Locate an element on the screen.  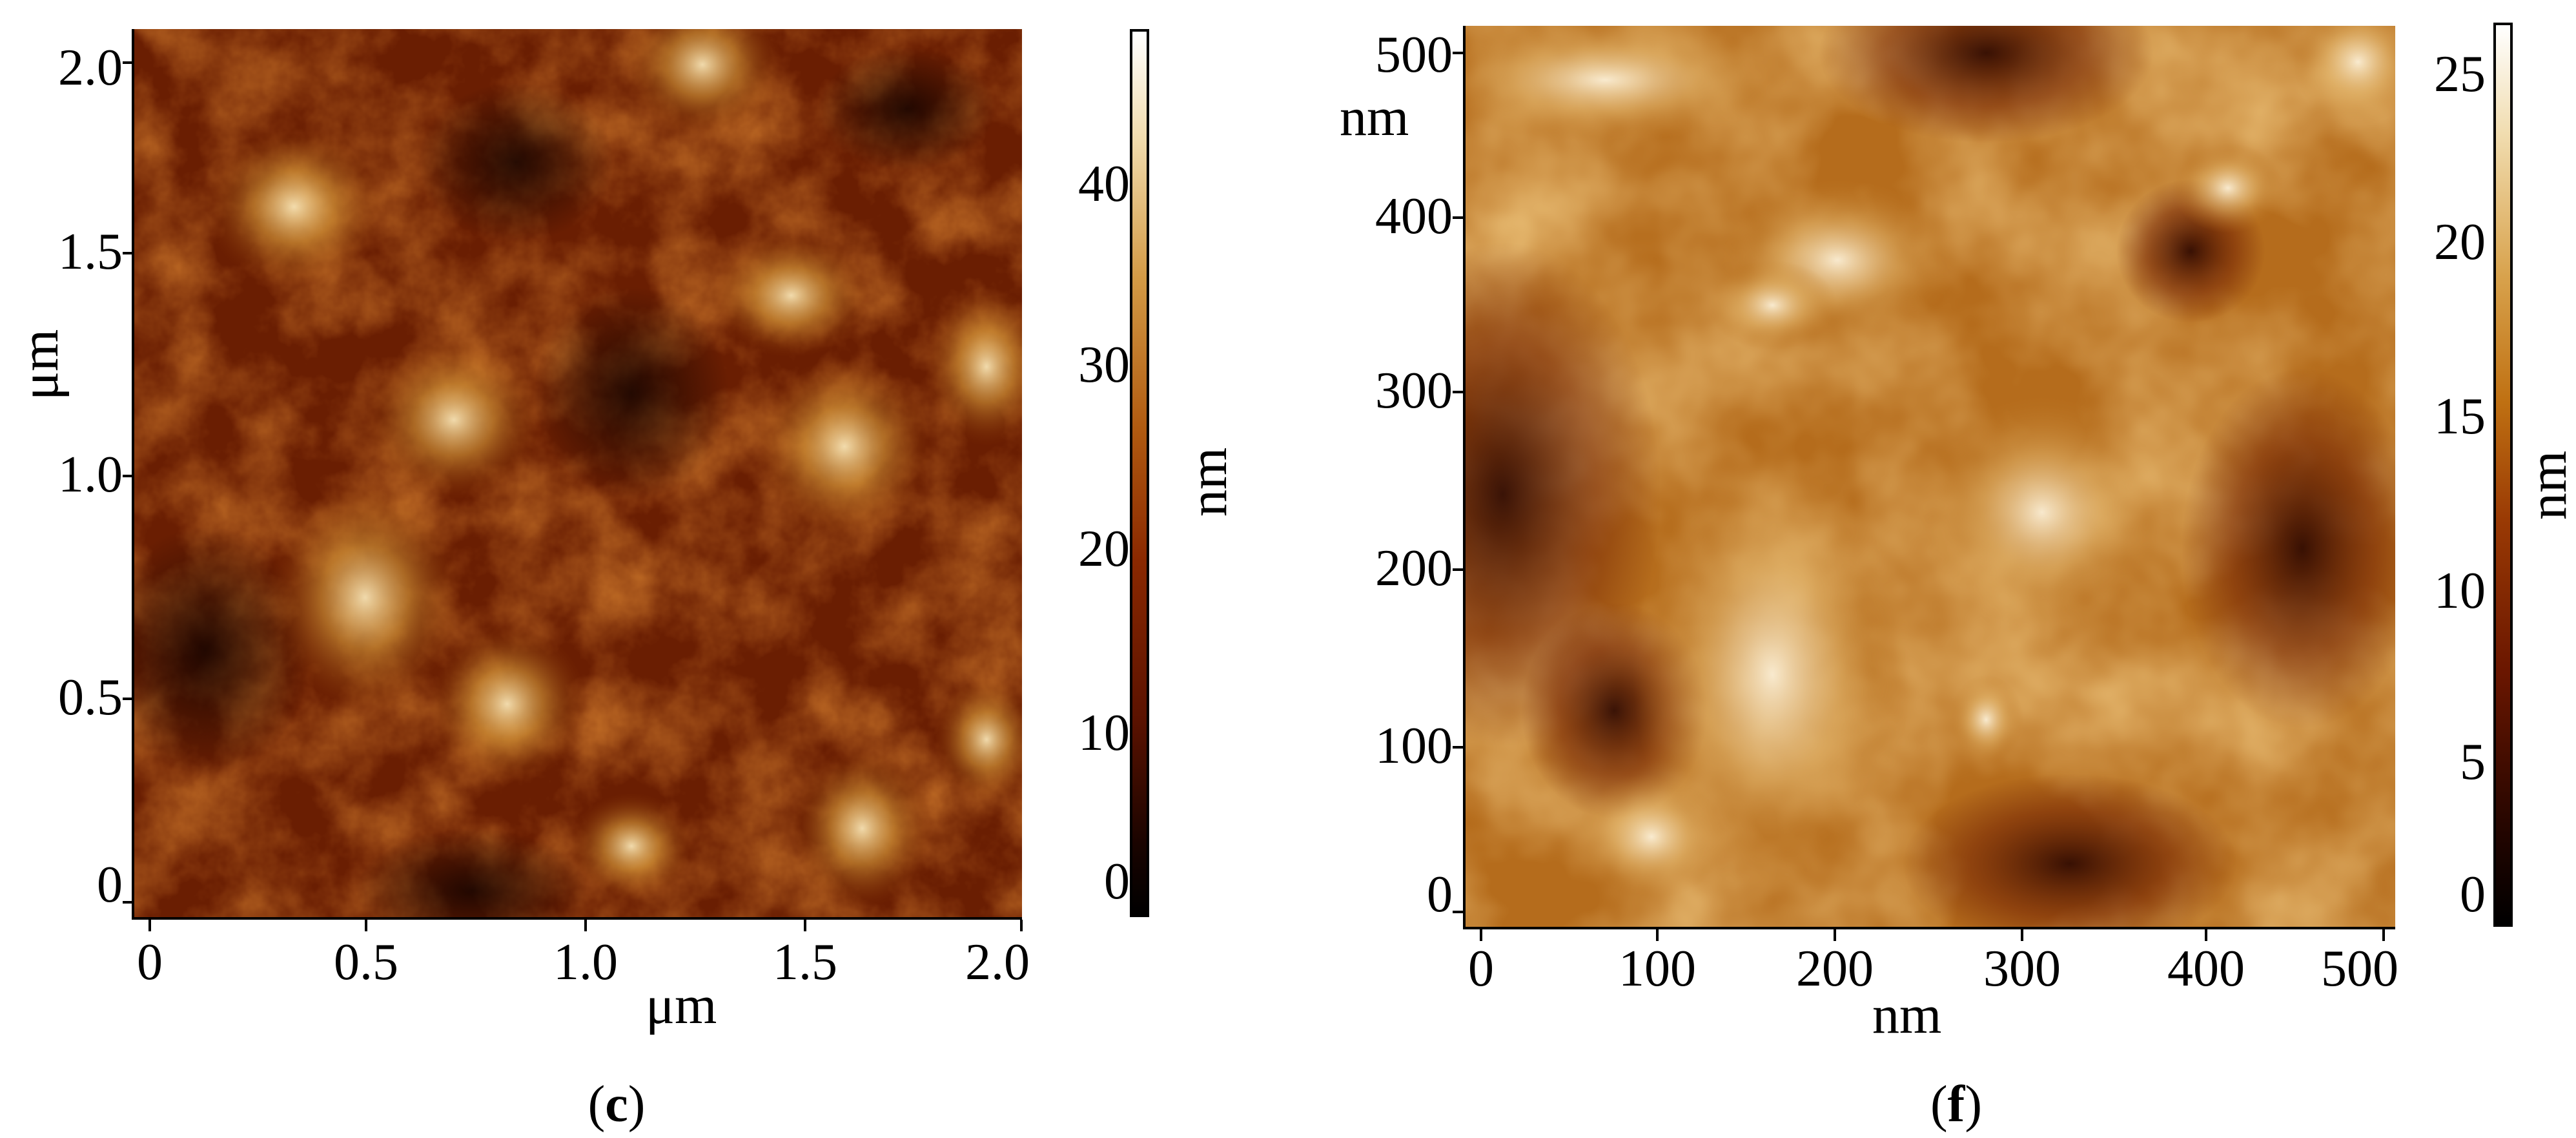
x-axis-title: μm is located at coordinates (681, 1005).